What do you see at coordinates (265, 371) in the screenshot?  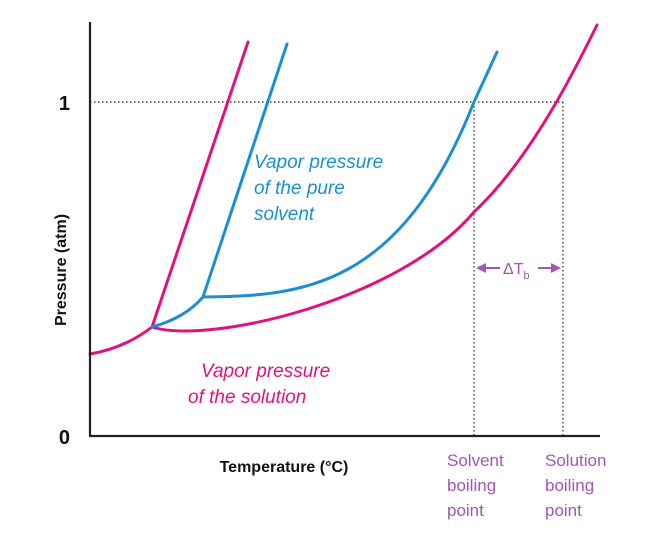 I see `solution-label-line-1: Vapor pressure` at bounding box center [265, 371].